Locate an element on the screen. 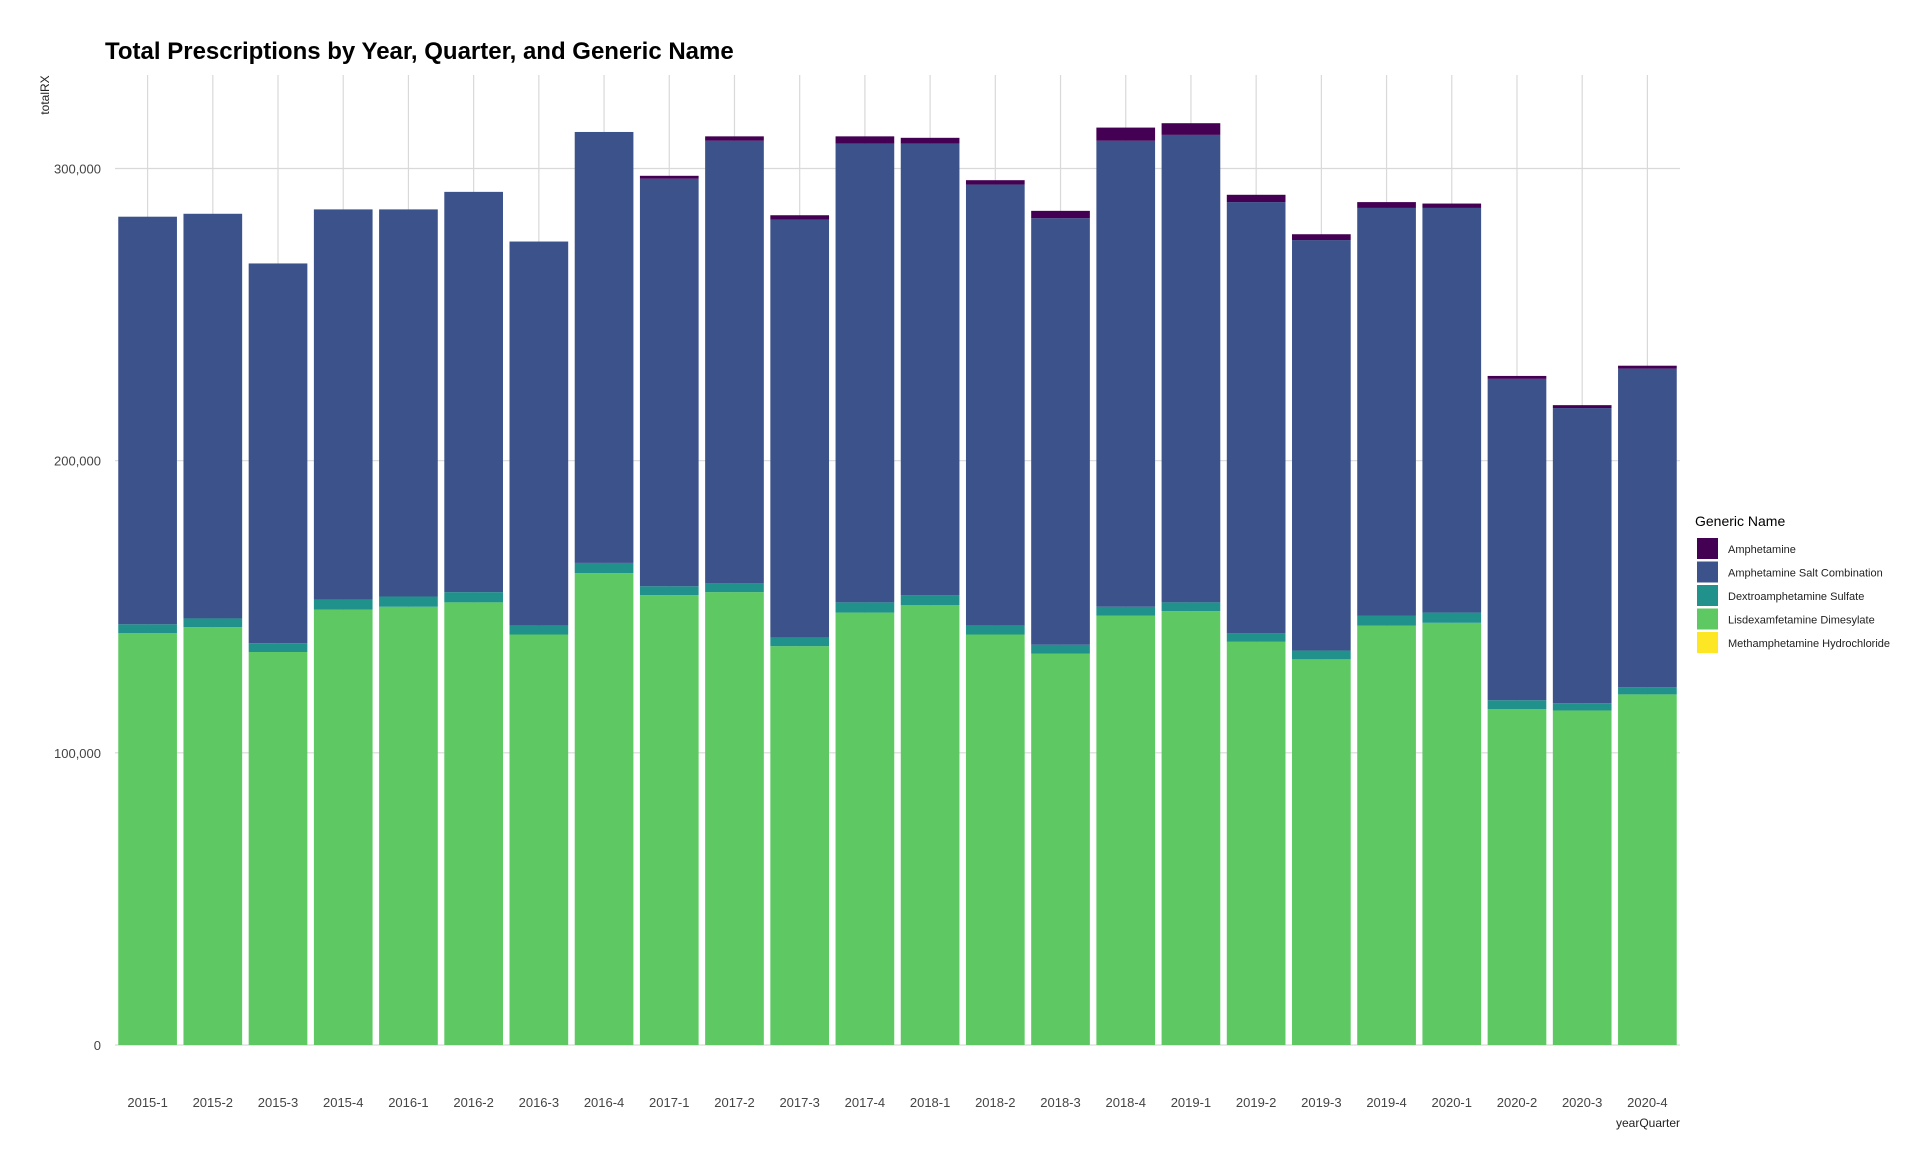 Image resolution: width=1920 pixels, height=1157 pixels. x-tick-label: 2020-2 is located at coordinates (1517, 1102).